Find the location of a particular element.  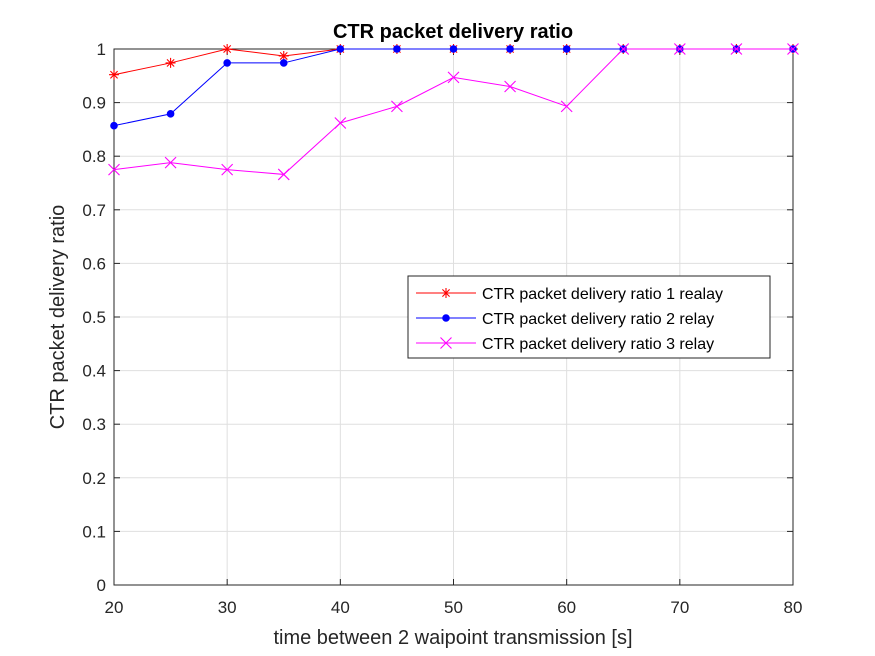

x-tick-label: 30 is located at coordinates (227, 607).